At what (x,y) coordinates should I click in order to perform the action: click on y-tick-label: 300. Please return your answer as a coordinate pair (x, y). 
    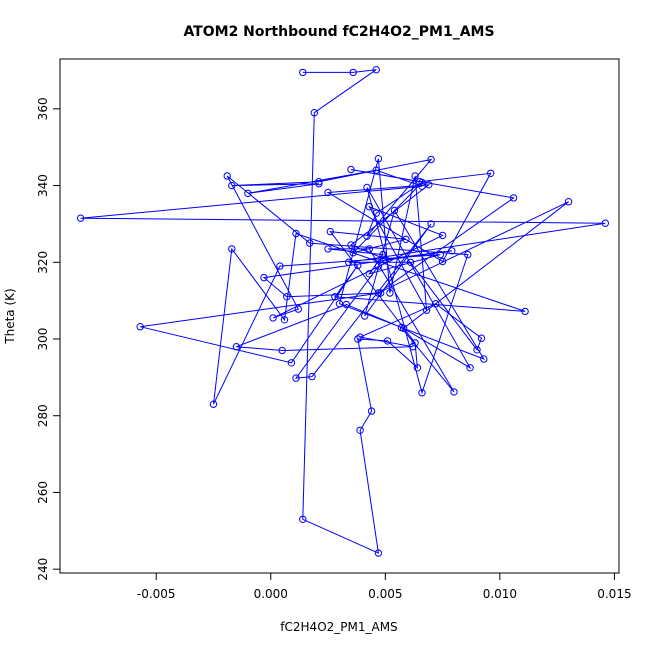
    Looking at the image, I should click on (43, 339).